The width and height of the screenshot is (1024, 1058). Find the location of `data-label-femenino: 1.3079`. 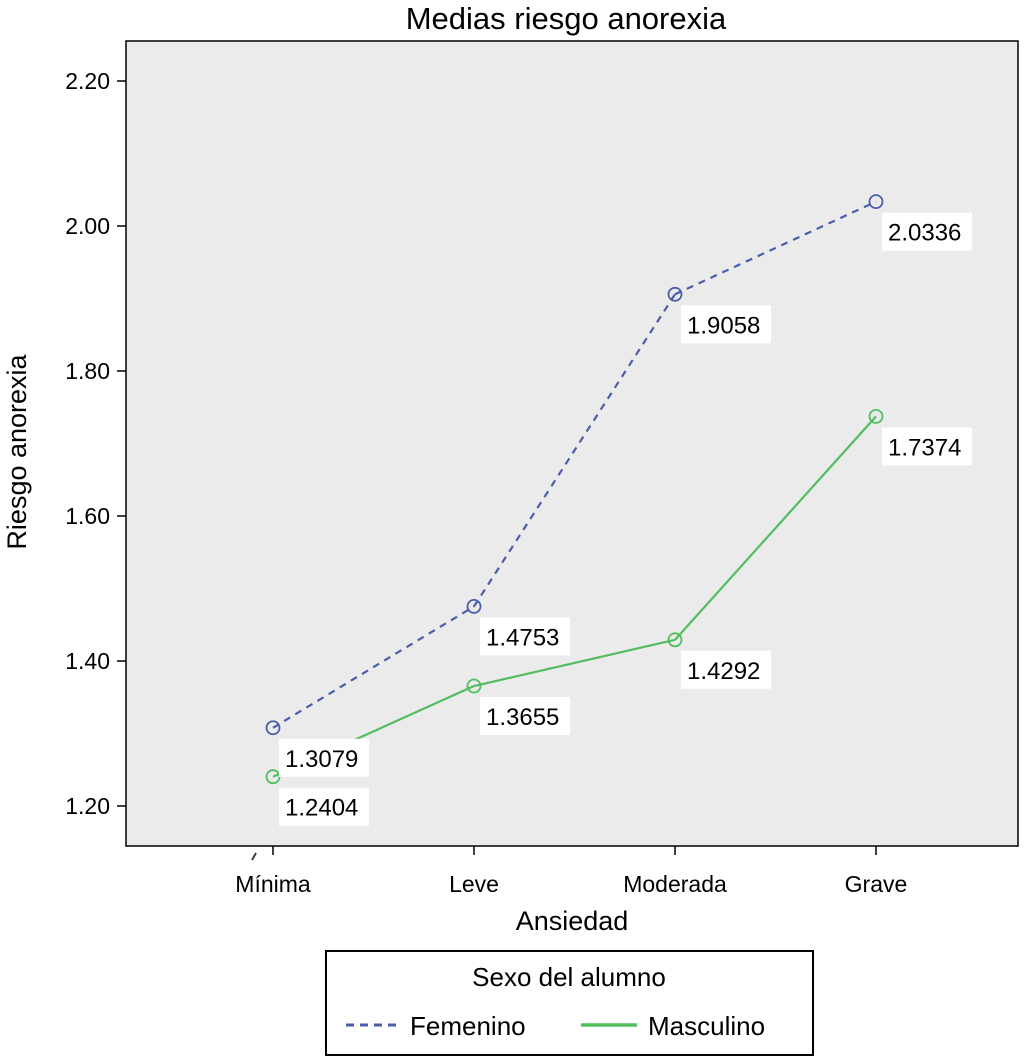

data-label-femenino: 1.3079 is located at coordinates (321, 759).